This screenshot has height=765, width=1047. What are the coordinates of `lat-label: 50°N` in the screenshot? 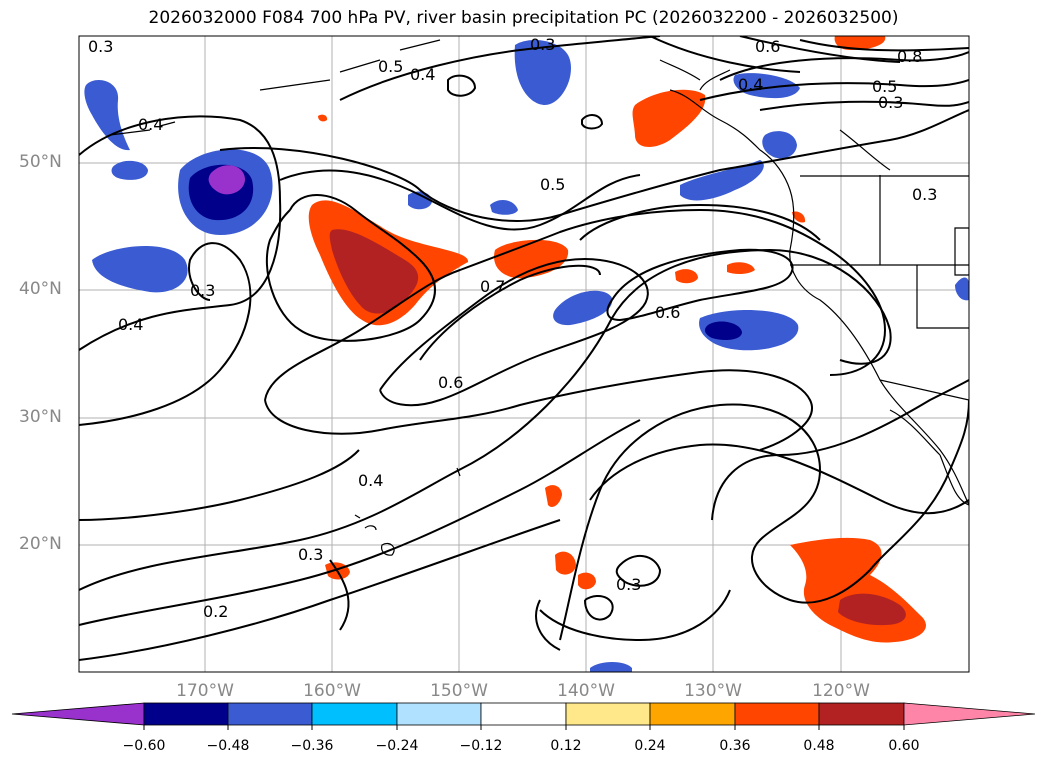 It's located at (40, 162).